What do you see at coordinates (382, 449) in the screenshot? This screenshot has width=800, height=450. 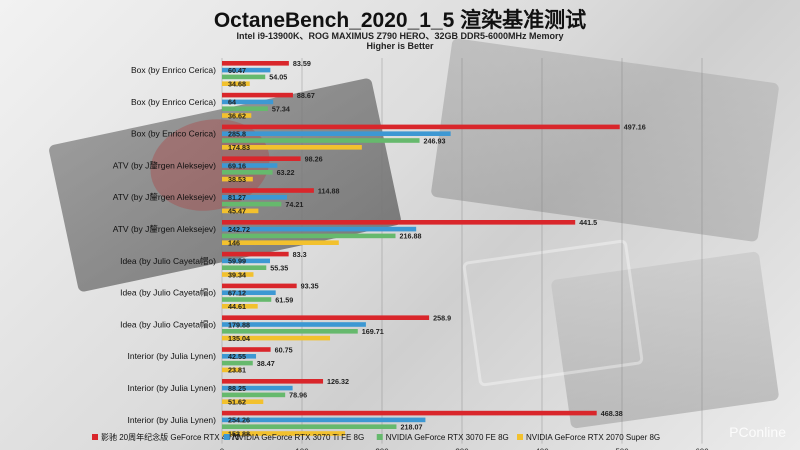 I see `x-tick-label: 200` at bounding box center [382, 449].